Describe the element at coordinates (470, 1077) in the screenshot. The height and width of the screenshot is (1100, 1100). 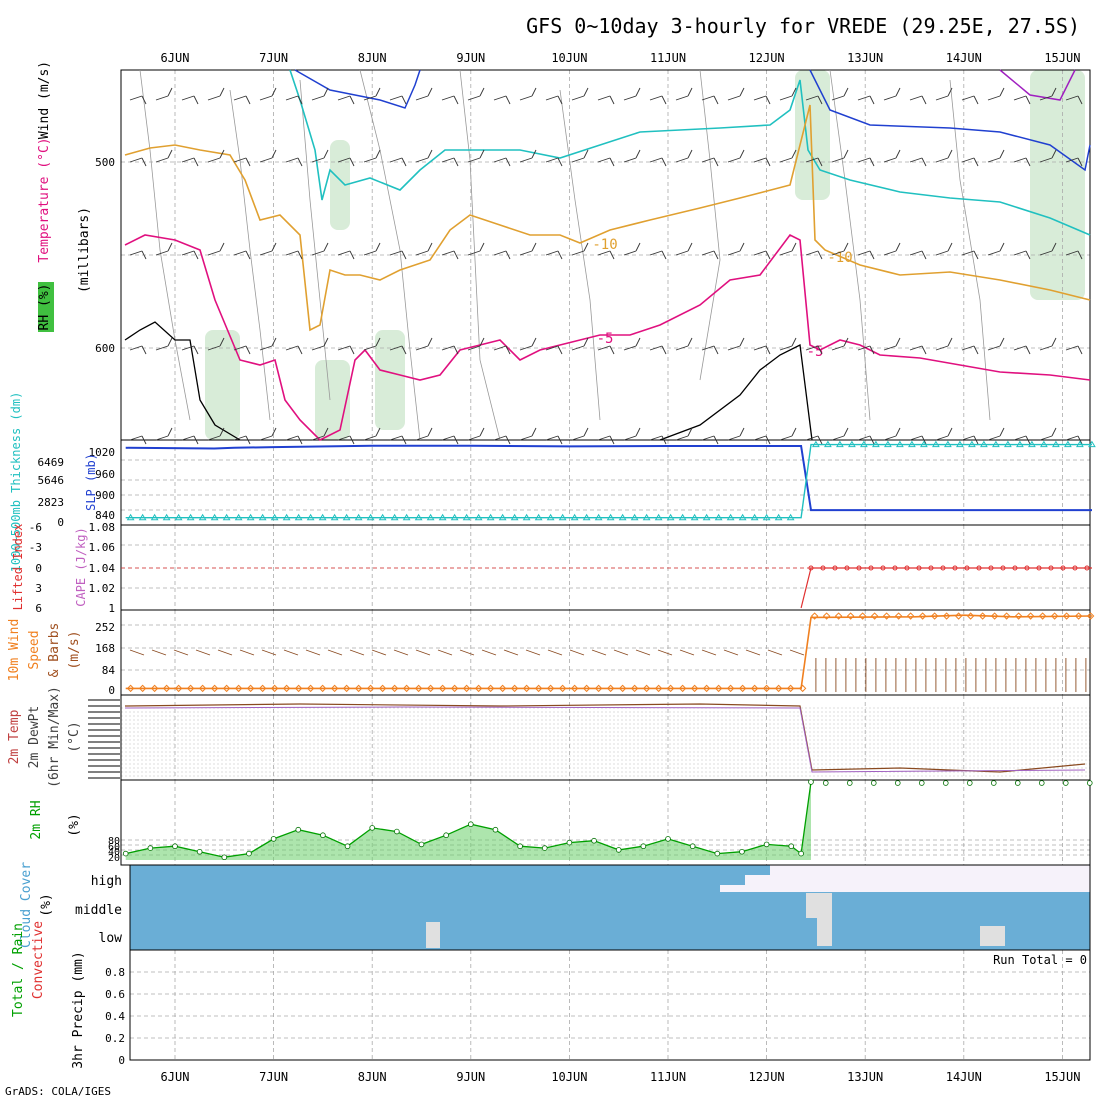
I see `date-label-bottom: 9JUN` at that location.